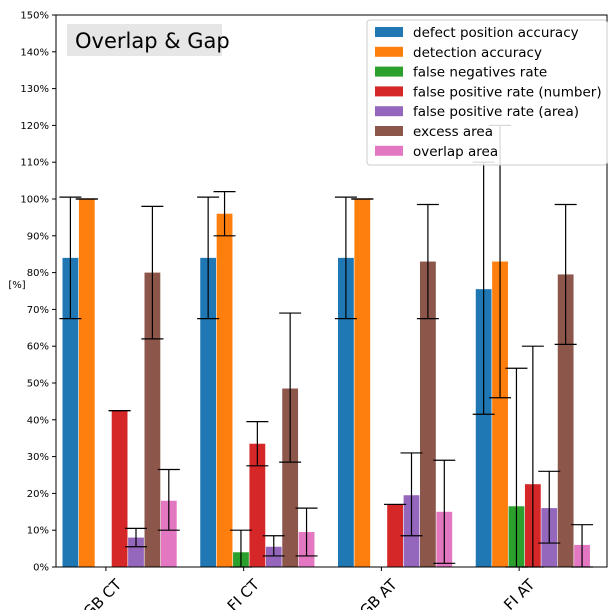 The height and width of the screenshot is (610, 610). Describe the element at coordinates (34, 163) in the screenshot. I see `y-tick-label: 110%` at that location.